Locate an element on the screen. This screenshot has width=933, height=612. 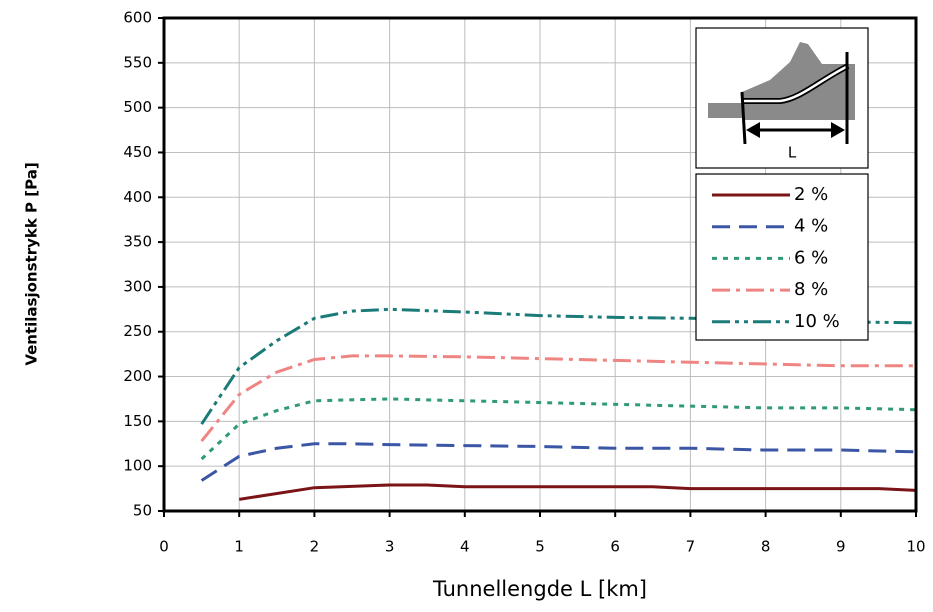
x-tick-label: 5 is located at coordinates (540, 547).